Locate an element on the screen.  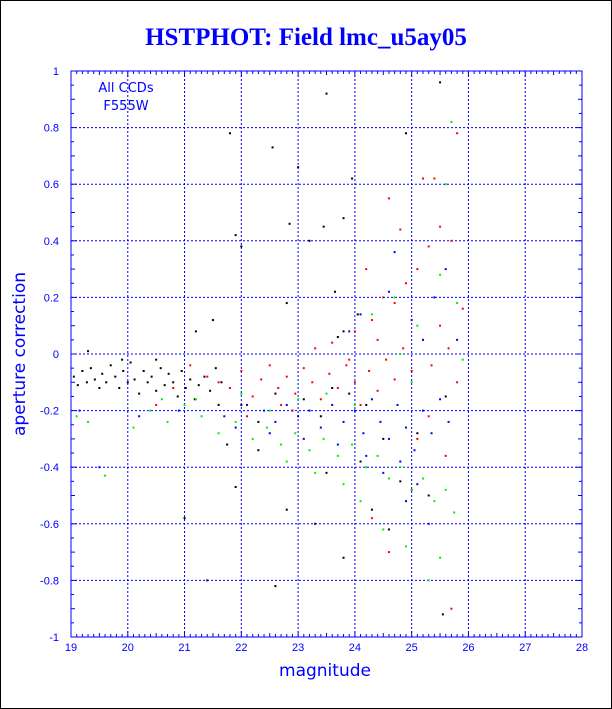
x-tick-label: 19 is located at coordinates (71, 648).